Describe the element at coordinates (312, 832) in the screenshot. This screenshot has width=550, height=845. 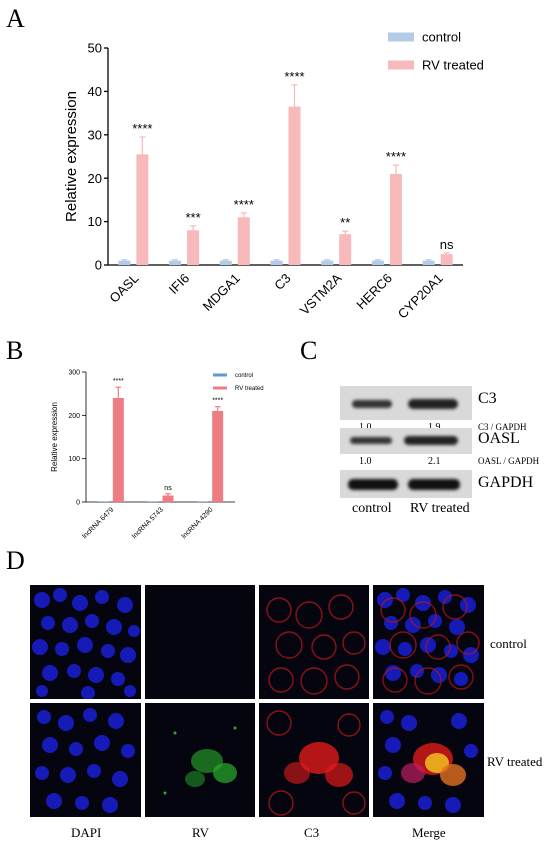
I see `col-label-c3: C3` at that location.